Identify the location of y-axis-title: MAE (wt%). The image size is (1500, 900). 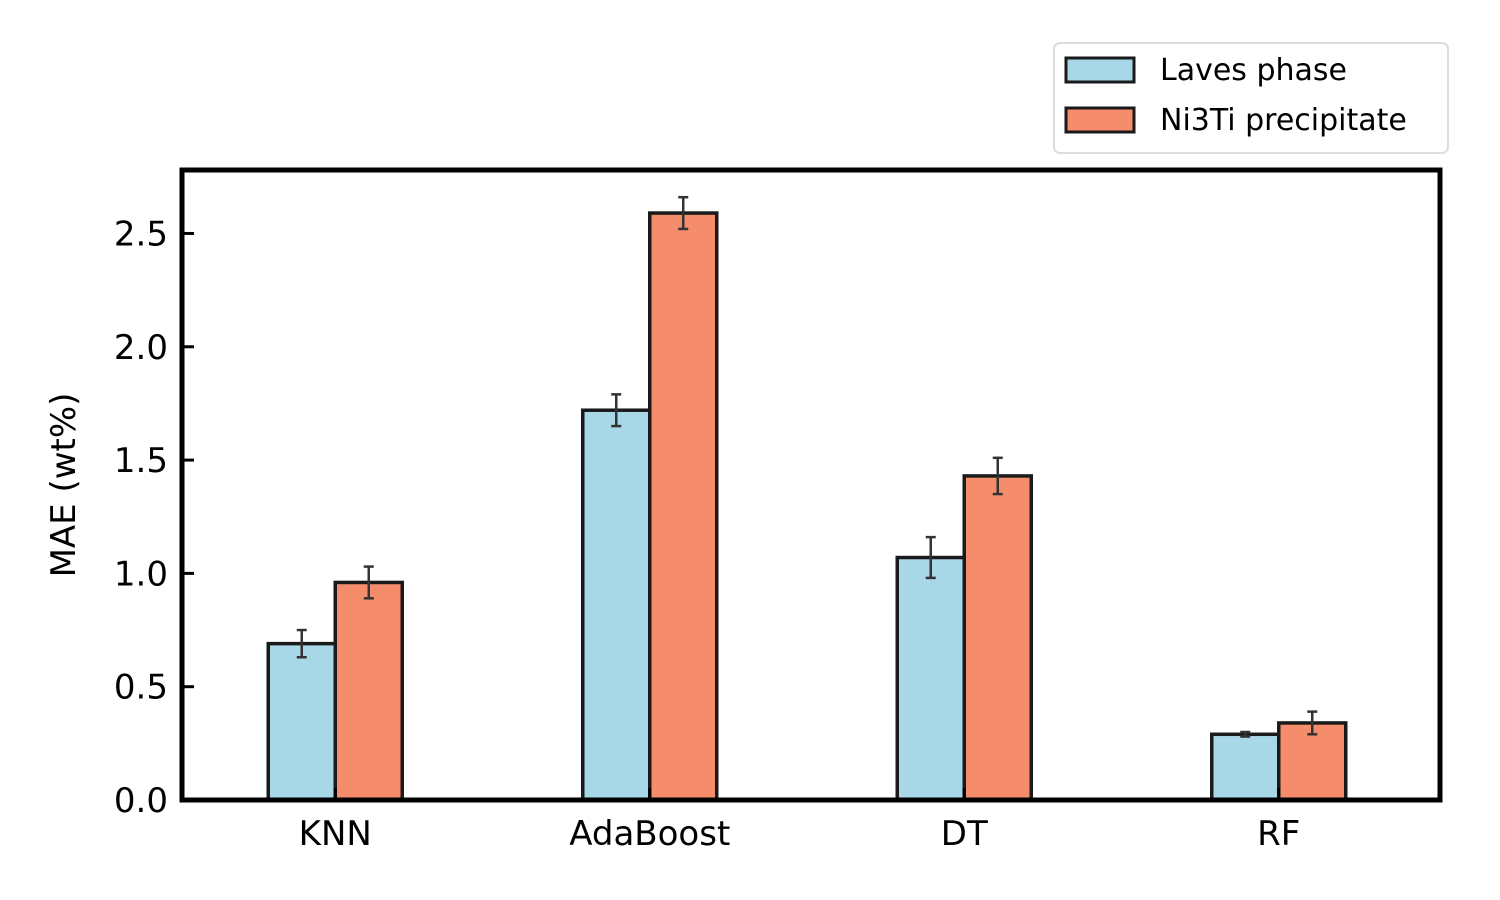
(64, 485).